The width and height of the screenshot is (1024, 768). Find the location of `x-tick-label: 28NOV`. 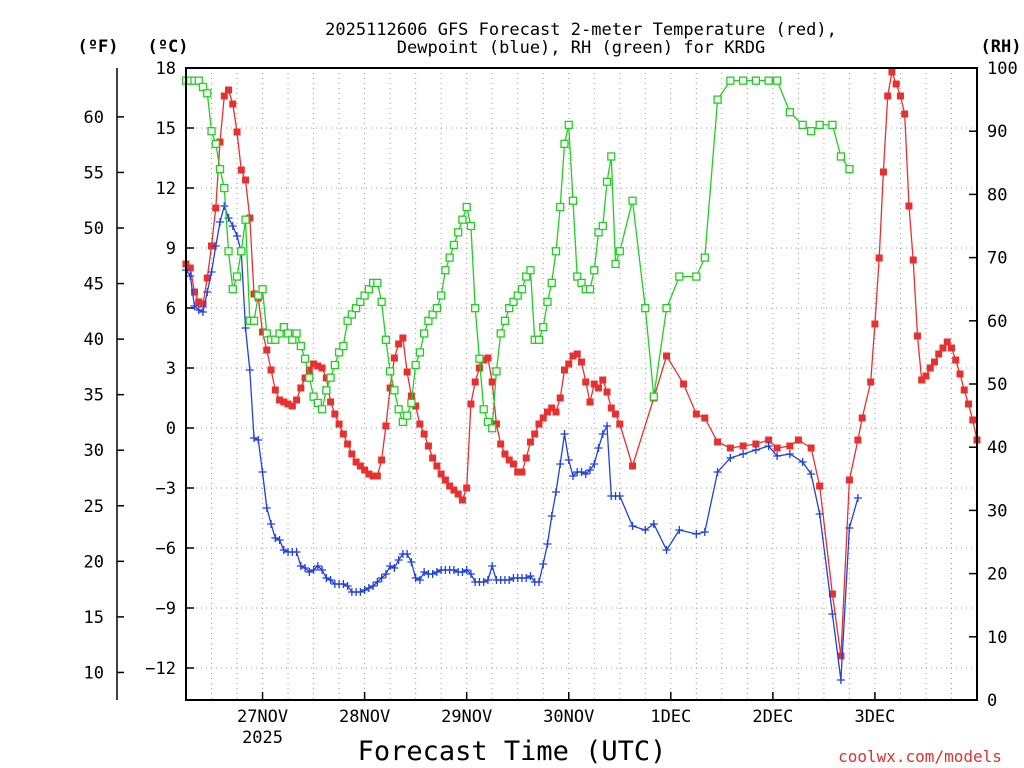

x-tick-label: 28NOV is located at coordinates (364, 717).